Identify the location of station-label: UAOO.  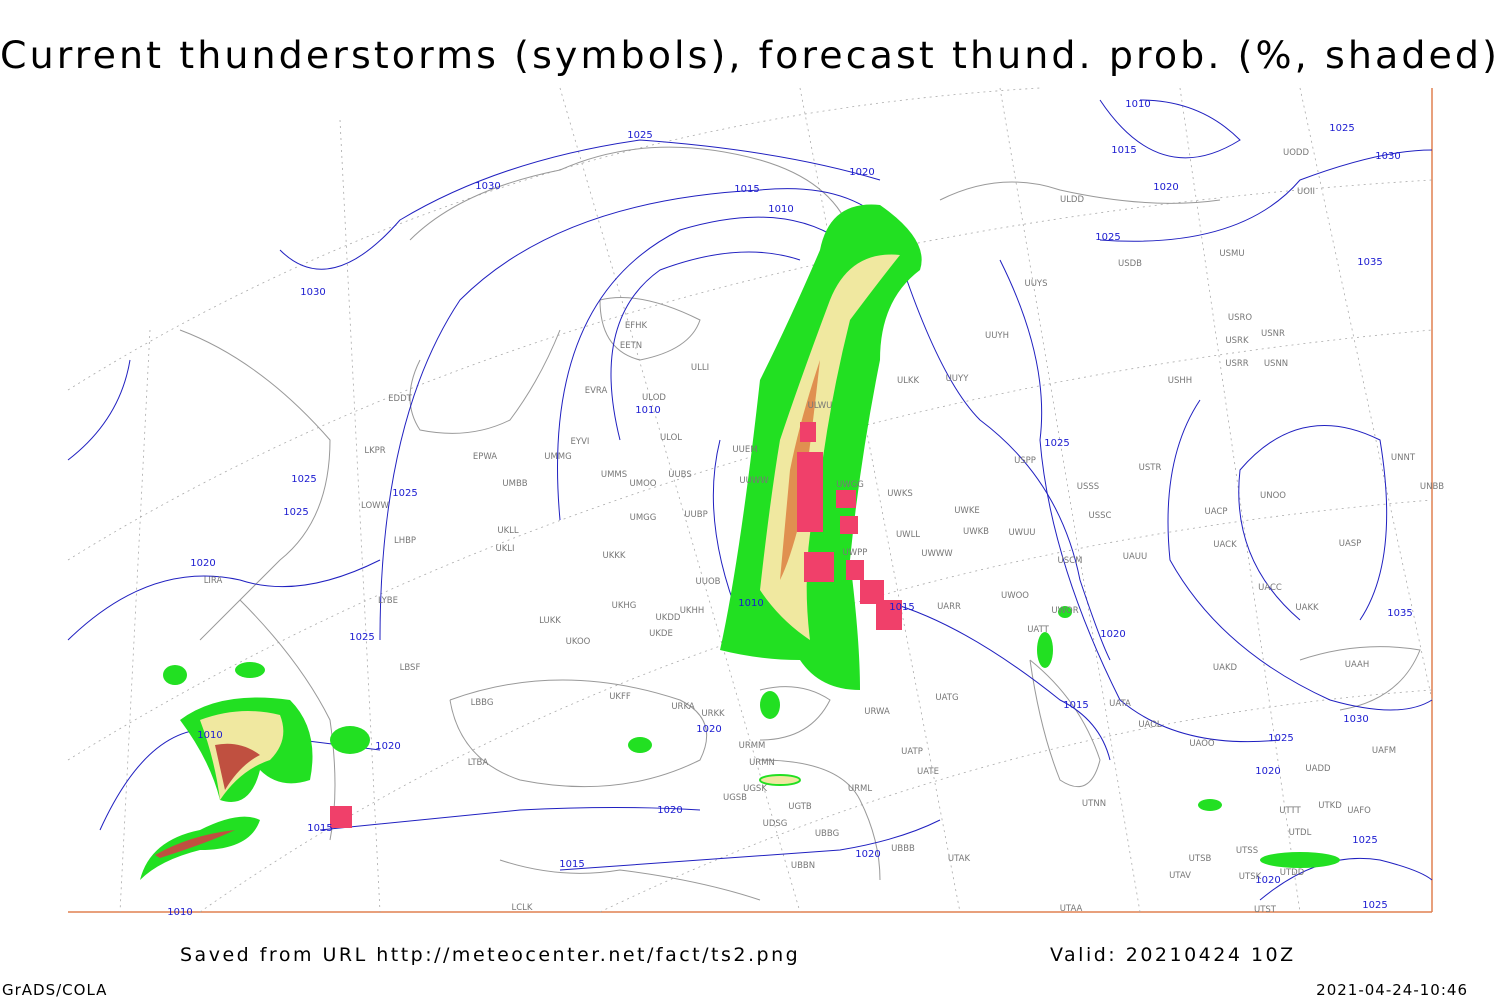
(1202, 744).